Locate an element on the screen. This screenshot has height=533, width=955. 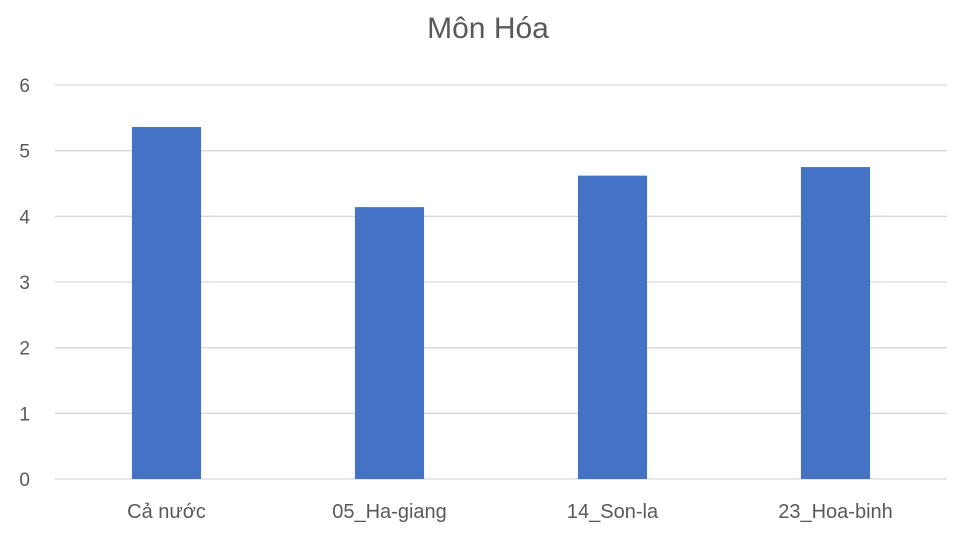
x-category-label: 05_Ha-giang is located at coordinates (389, 512).